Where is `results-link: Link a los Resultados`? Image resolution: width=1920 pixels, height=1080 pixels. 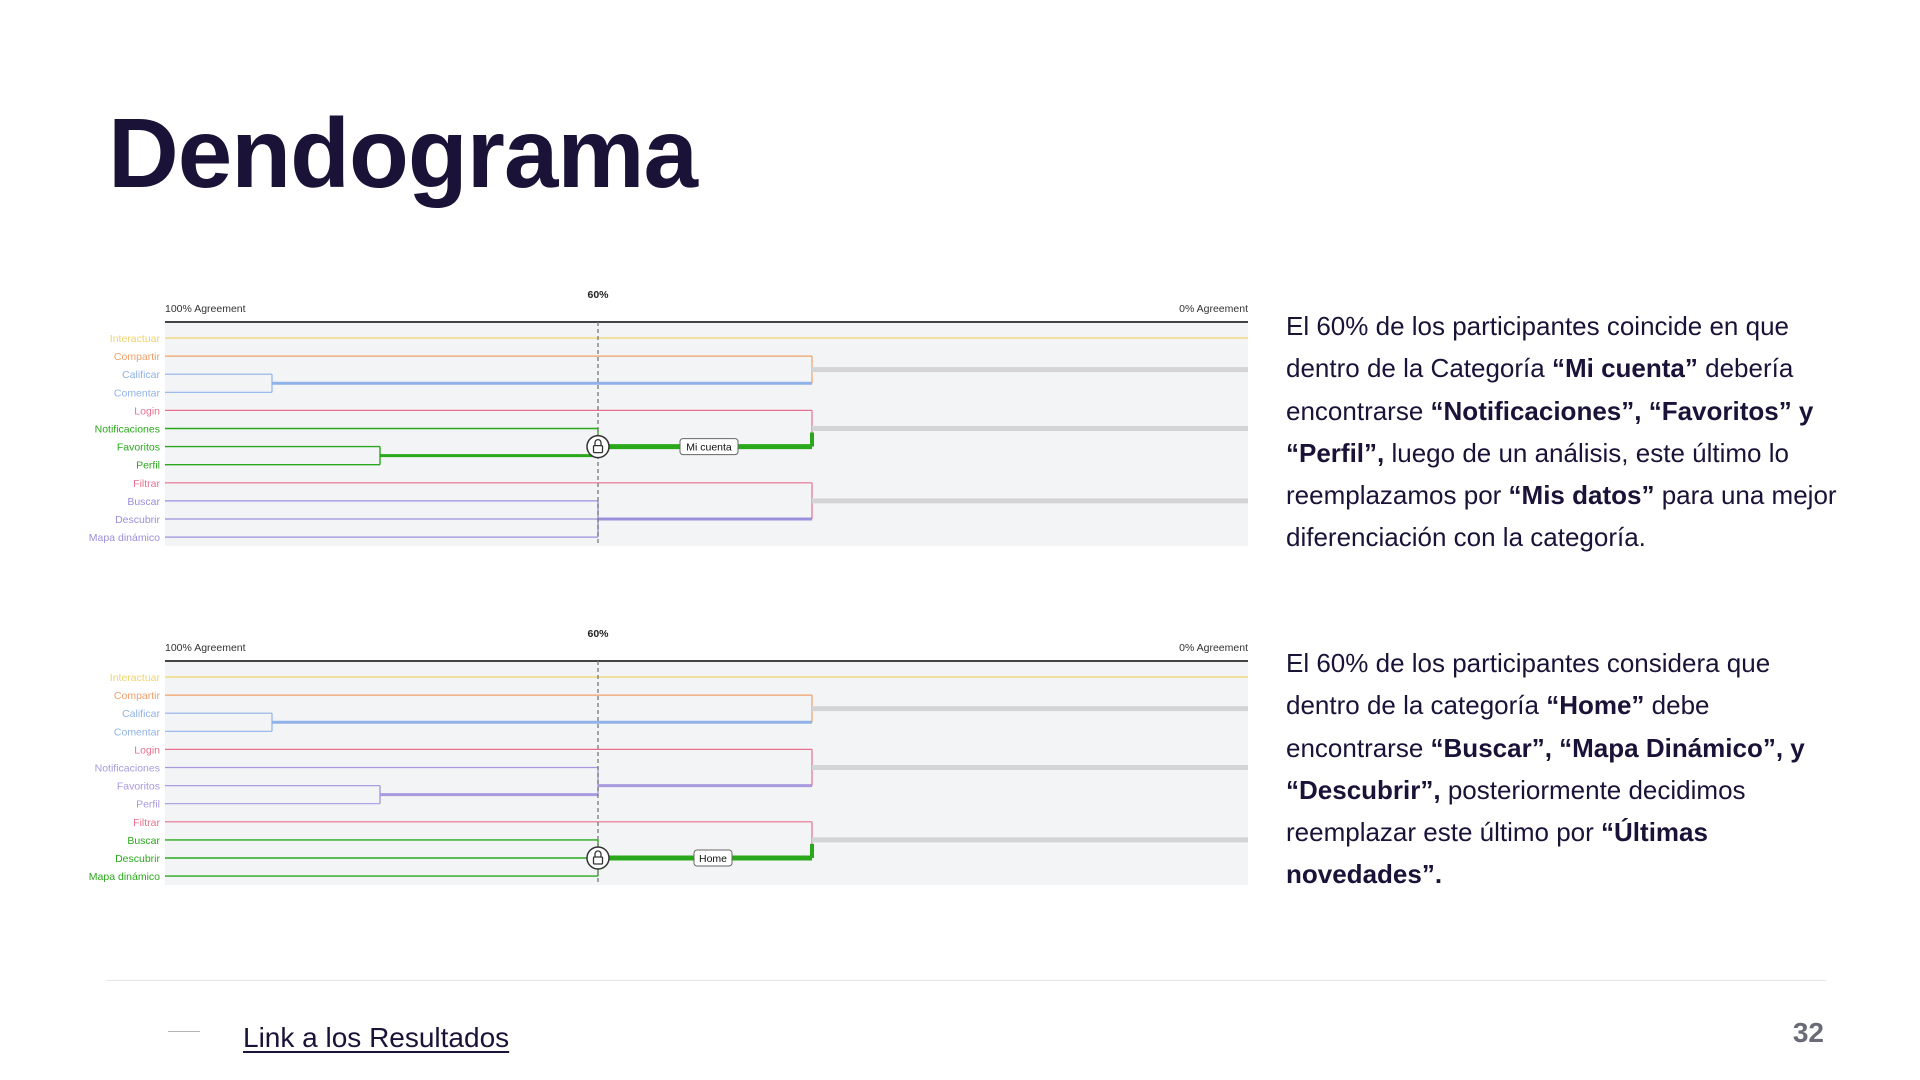 results-link: Link a los Resultados is located at coordinates (376, 1037).